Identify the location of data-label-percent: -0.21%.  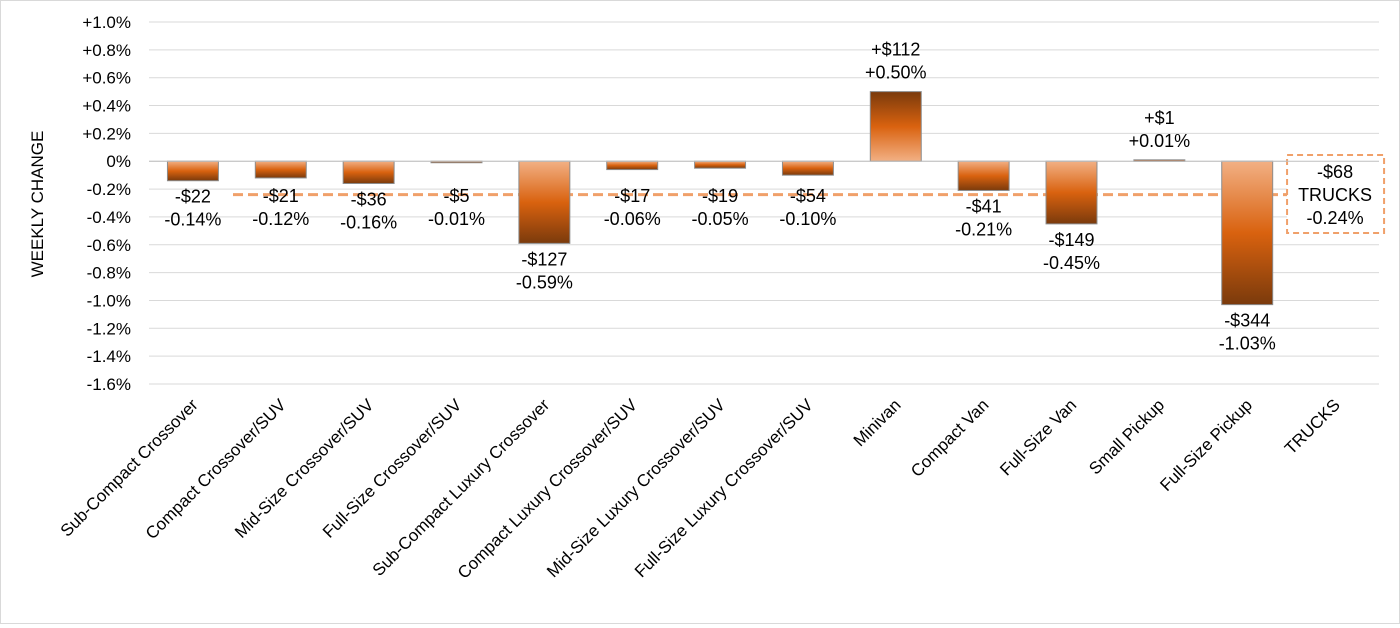
(983, 229).